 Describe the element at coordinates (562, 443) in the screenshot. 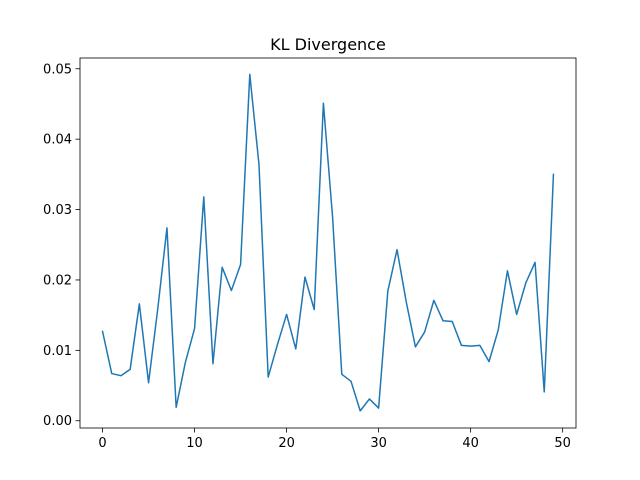

I see `x-tick-label: 50` at that location.